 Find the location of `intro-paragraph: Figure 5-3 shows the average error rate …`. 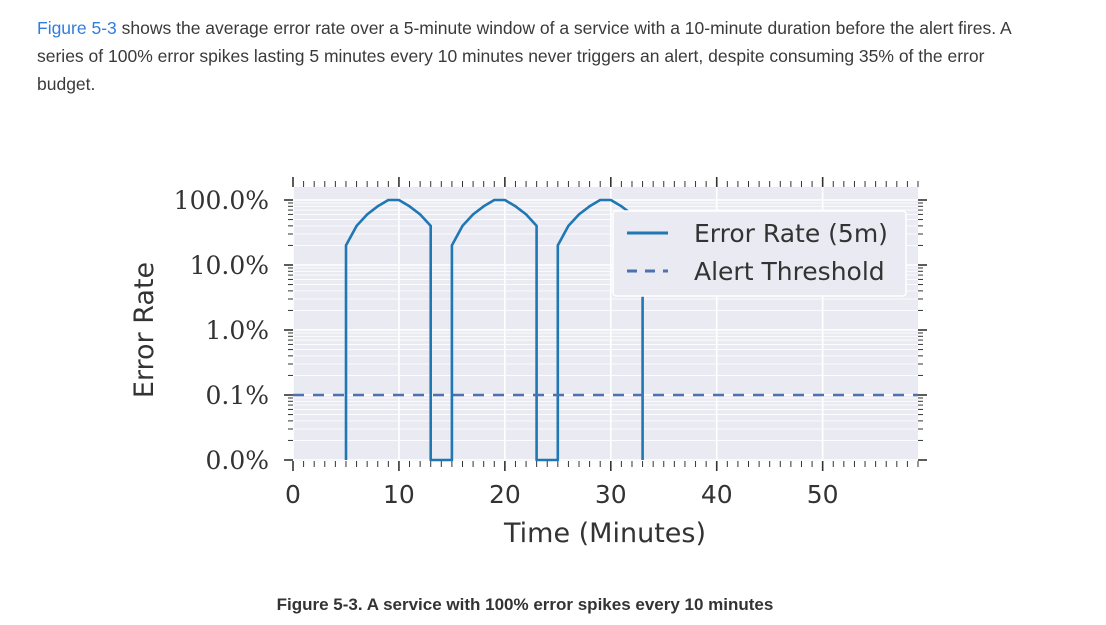

intro-paragraph: Figure 5-3 shows the average error rate … is located at coordinates (532, 56).